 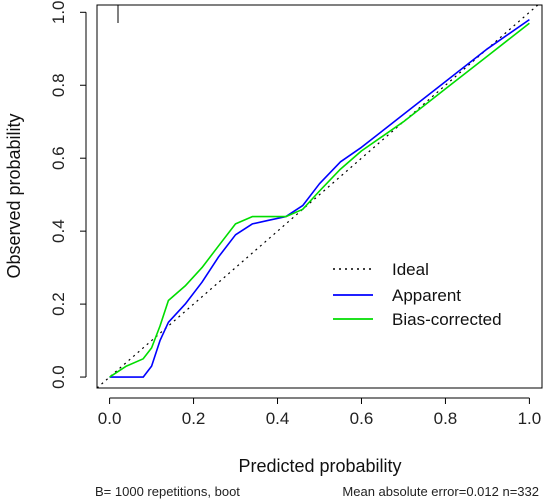 I want to click on x-axis-title: Predicted probability, so click(x=319, y=466).